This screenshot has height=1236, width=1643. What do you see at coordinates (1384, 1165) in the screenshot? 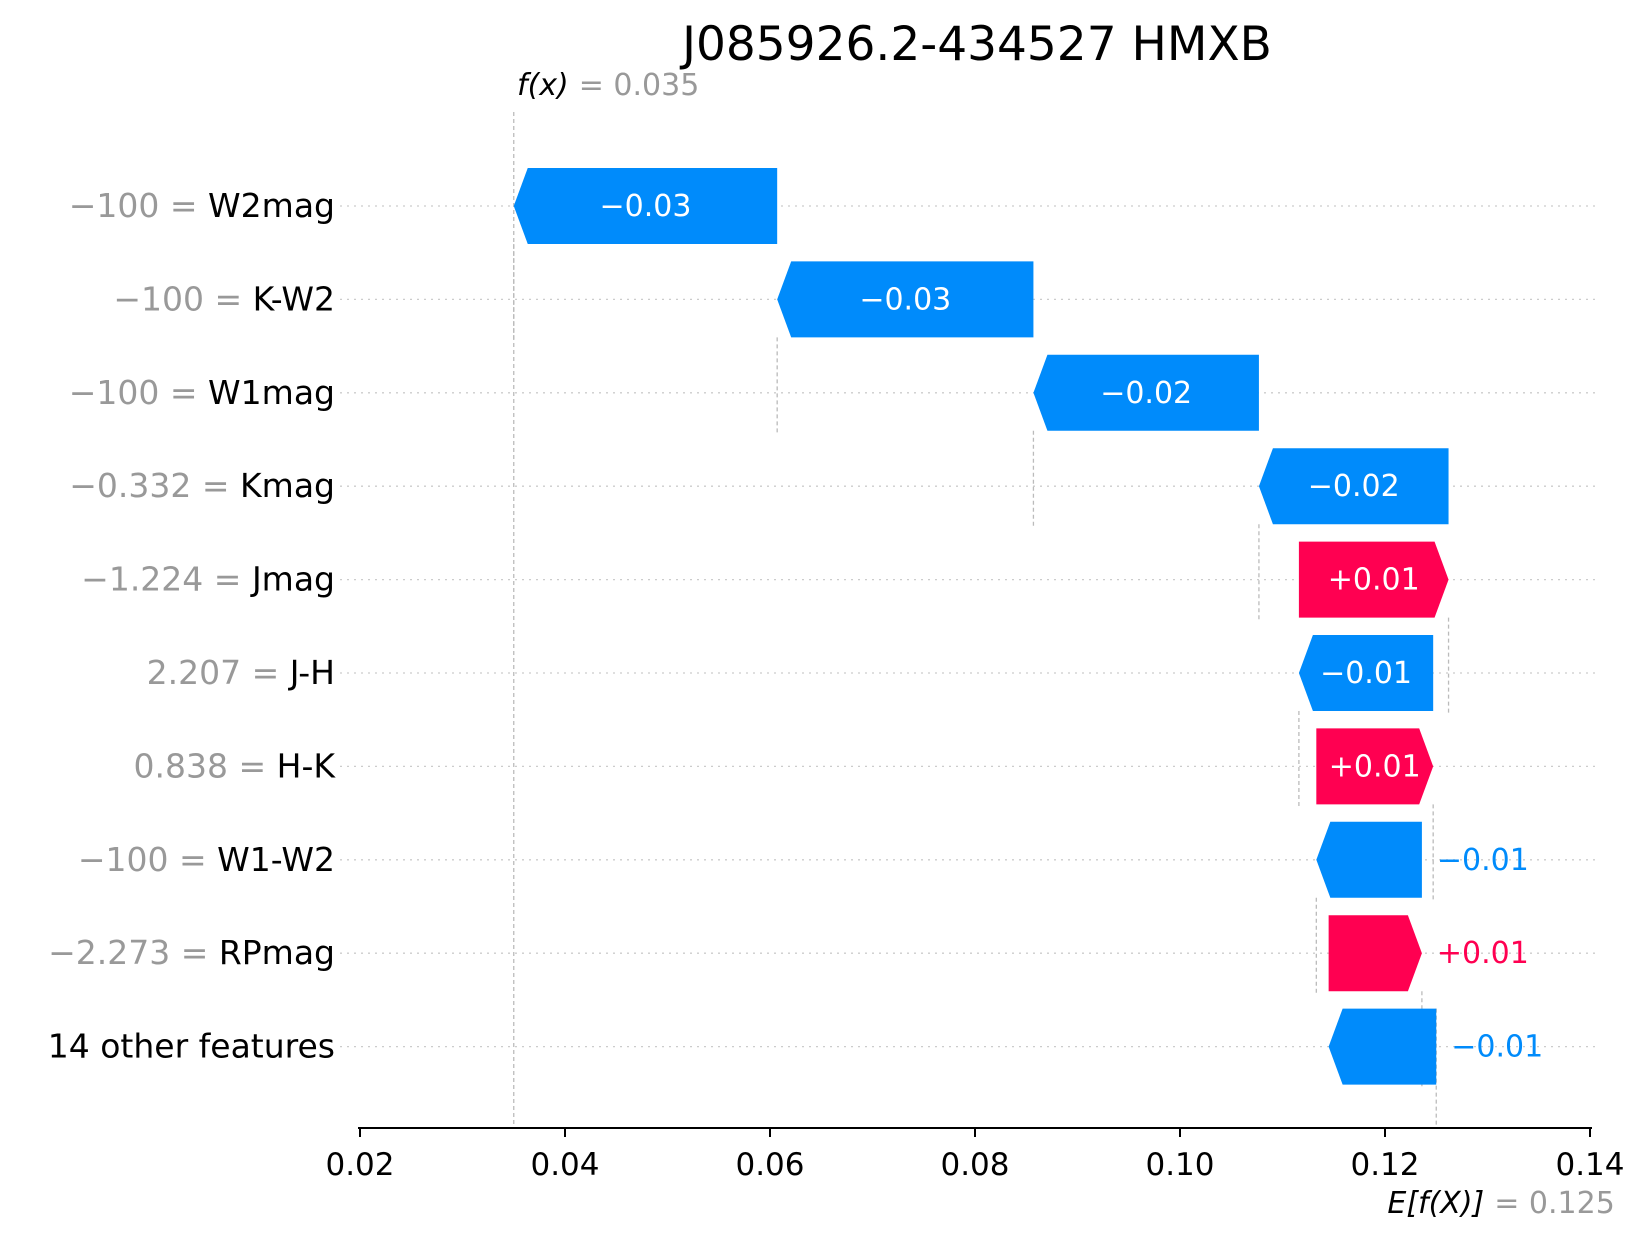
I see `x-tick-label: 0.12` at bounding box center [1384, 1165].